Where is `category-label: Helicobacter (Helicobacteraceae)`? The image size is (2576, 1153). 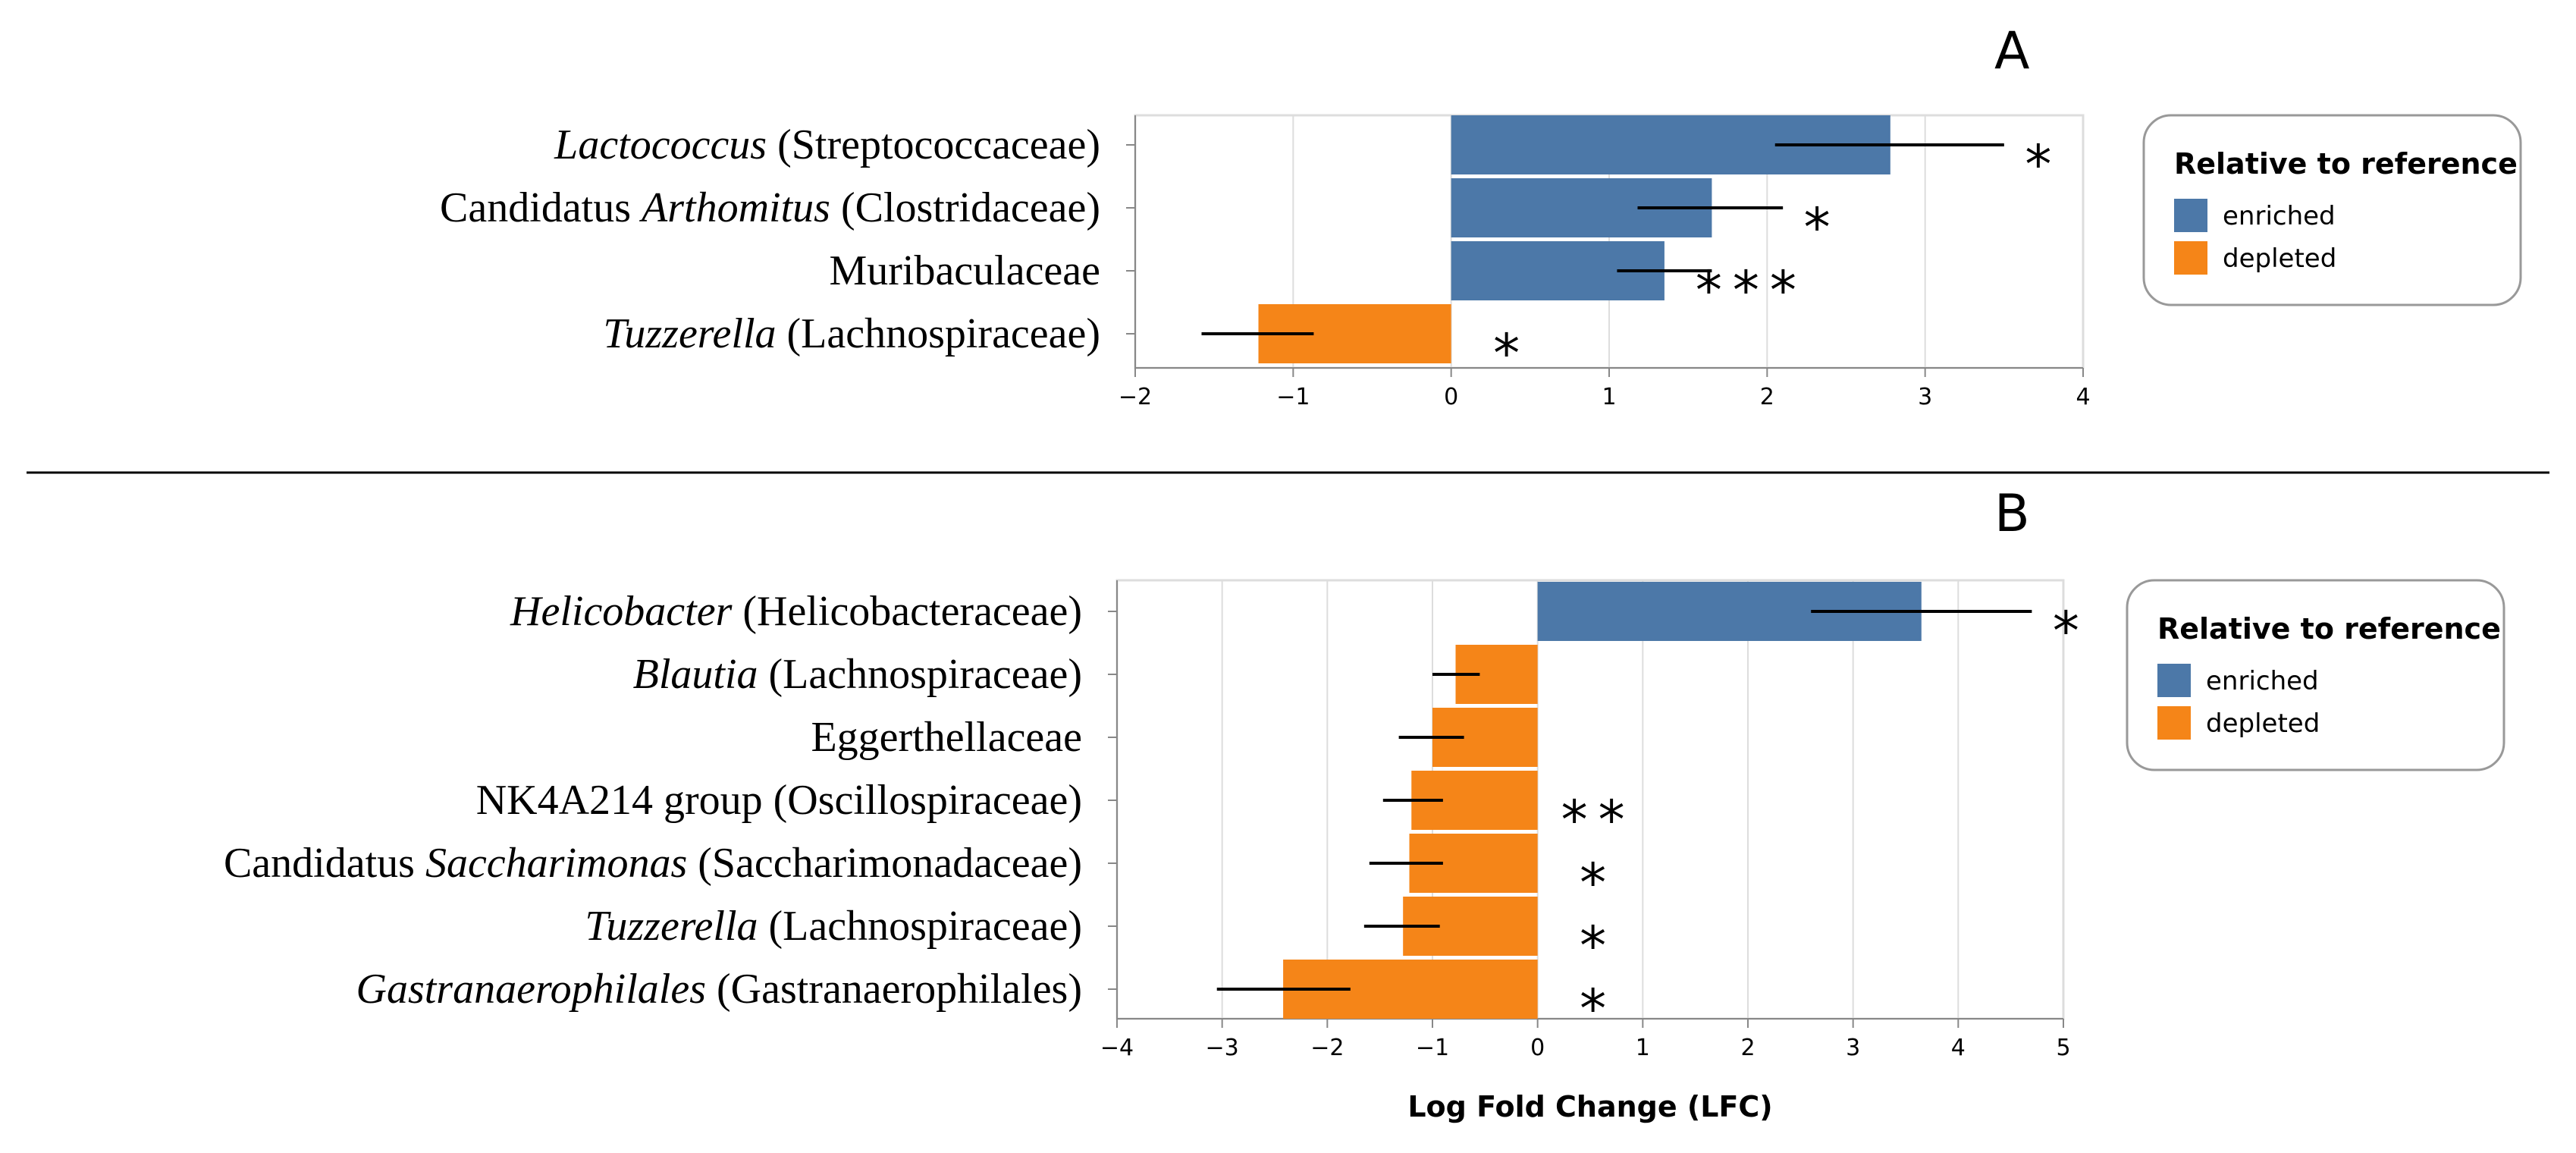
category-label: Helicobacter (Helicobacteraceae) is located at coordinates (796, 611).